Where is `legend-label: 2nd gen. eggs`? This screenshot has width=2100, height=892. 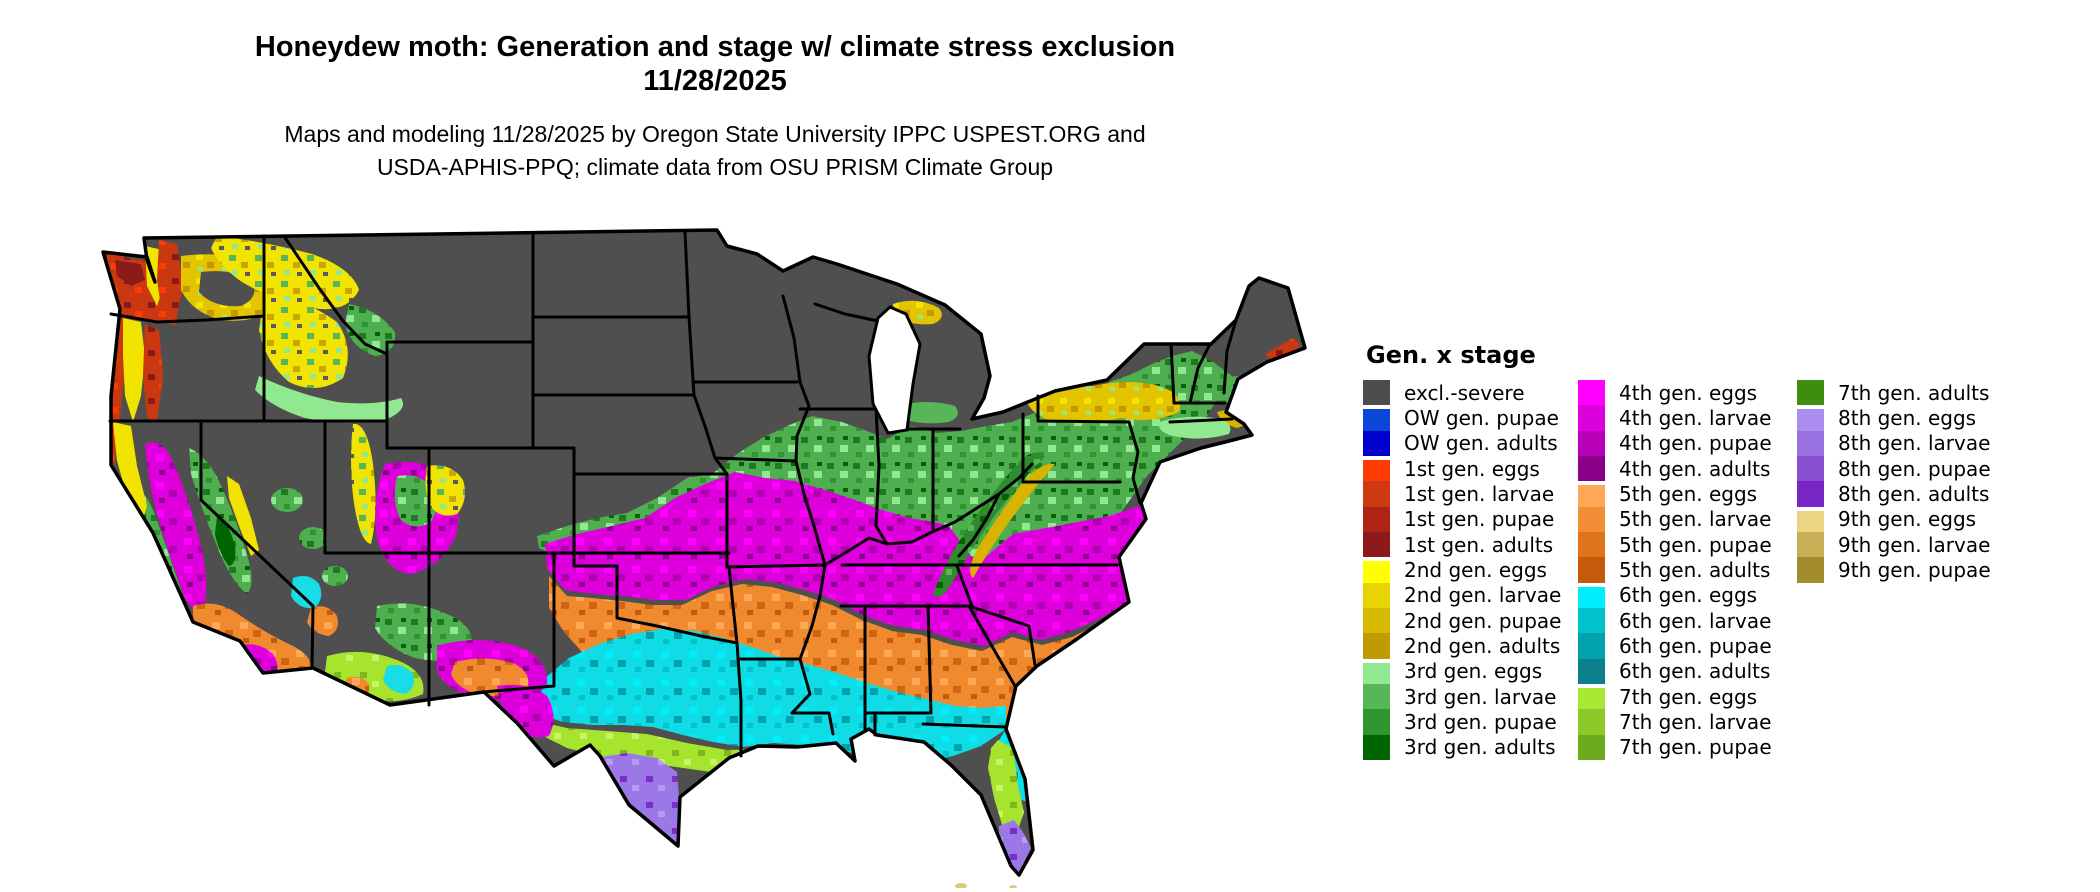
legend-label: 2nd gen. eggs is located at coordinates (1475, 570).